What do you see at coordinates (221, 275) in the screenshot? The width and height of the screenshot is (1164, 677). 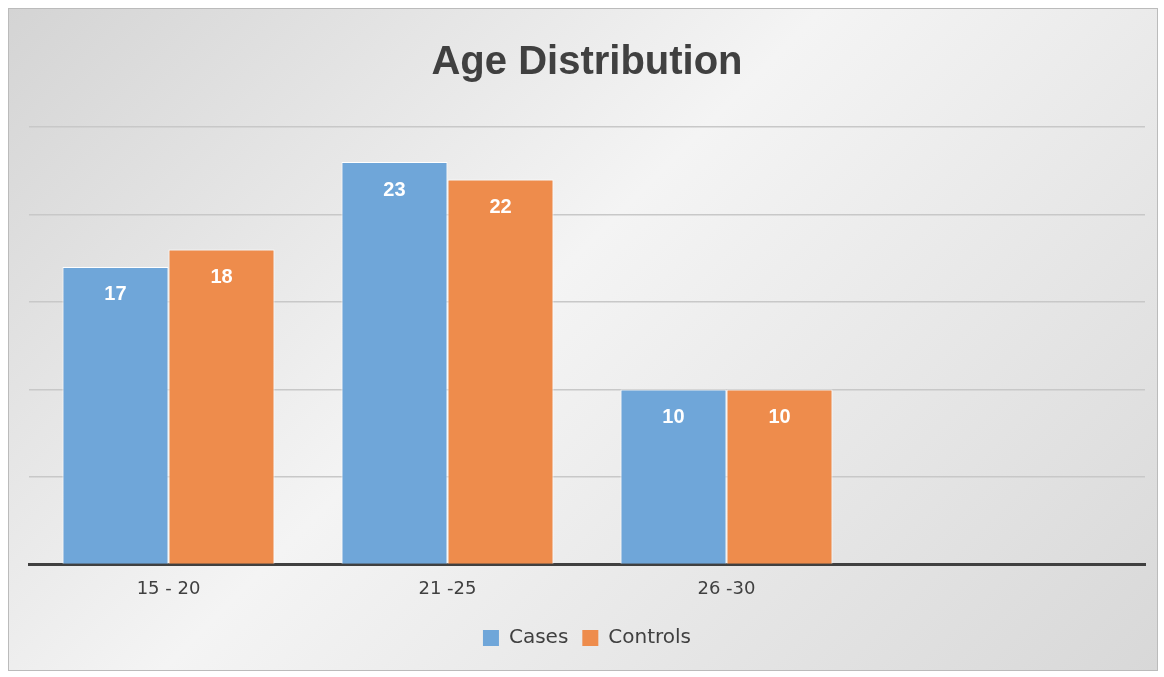 I see `data-label: 18` at bounding box center [221, 275].